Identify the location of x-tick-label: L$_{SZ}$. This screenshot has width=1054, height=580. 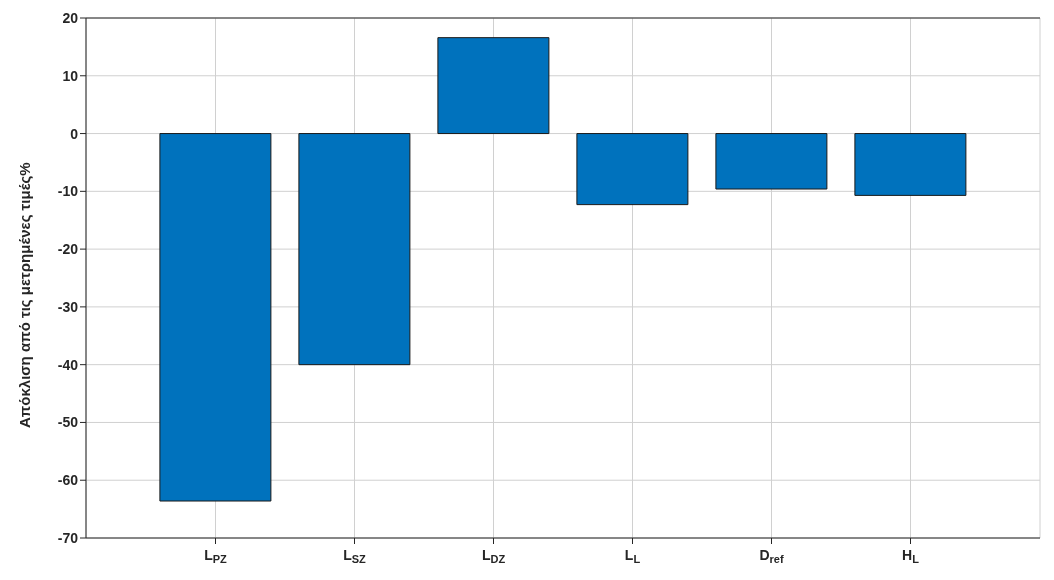
(355, 556).